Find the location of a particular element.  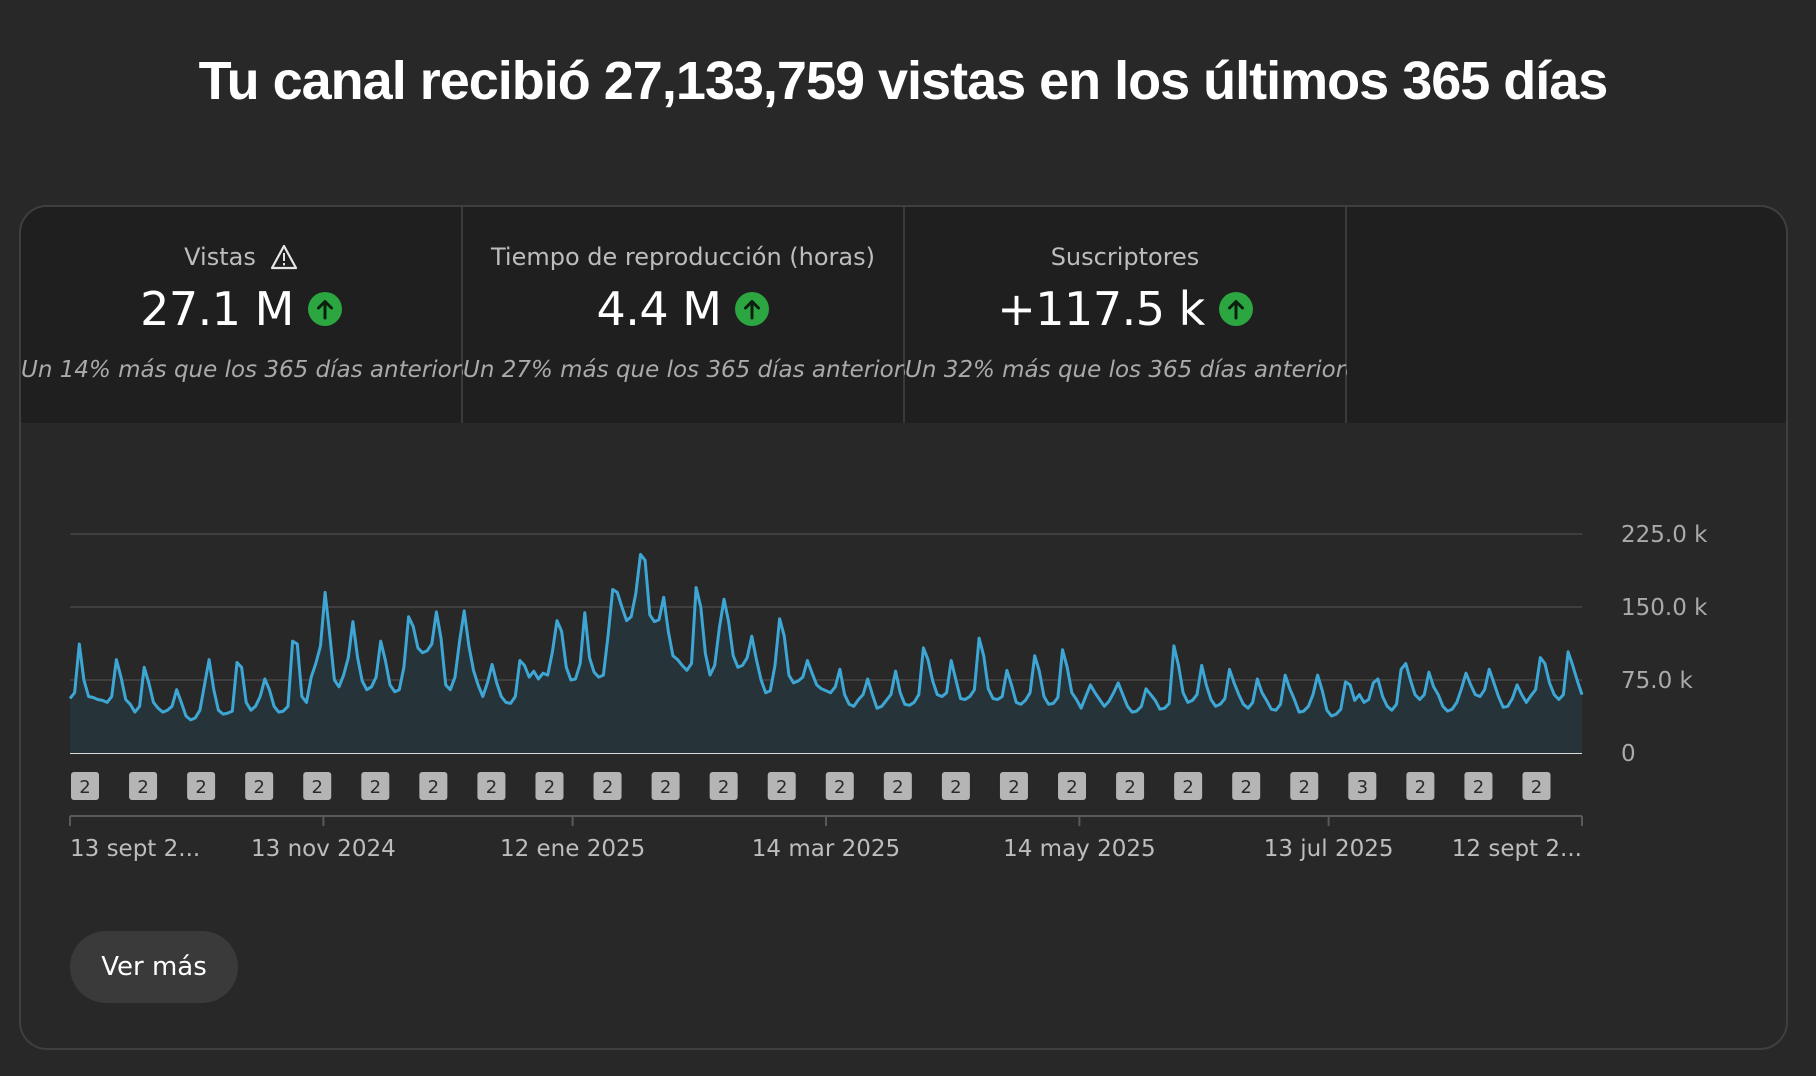

chart-line is located at coordinates (826, 637).